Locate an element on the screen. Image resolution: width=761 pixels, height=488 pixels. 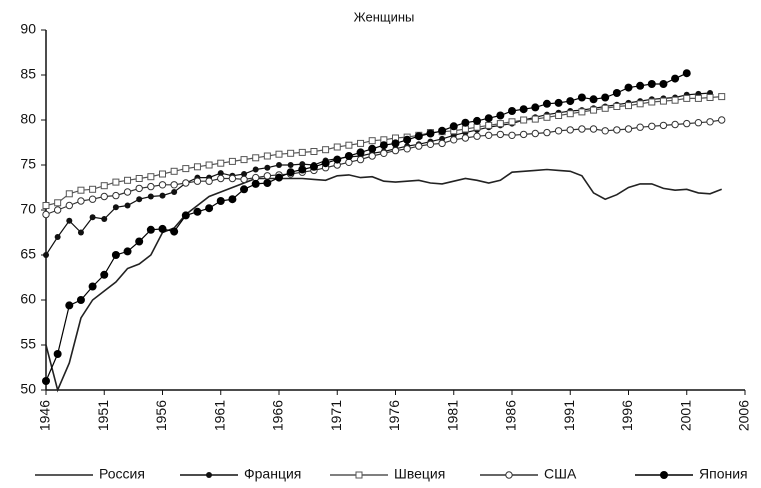
x-tick-label: 1996 is located at coordinates (627, 415).